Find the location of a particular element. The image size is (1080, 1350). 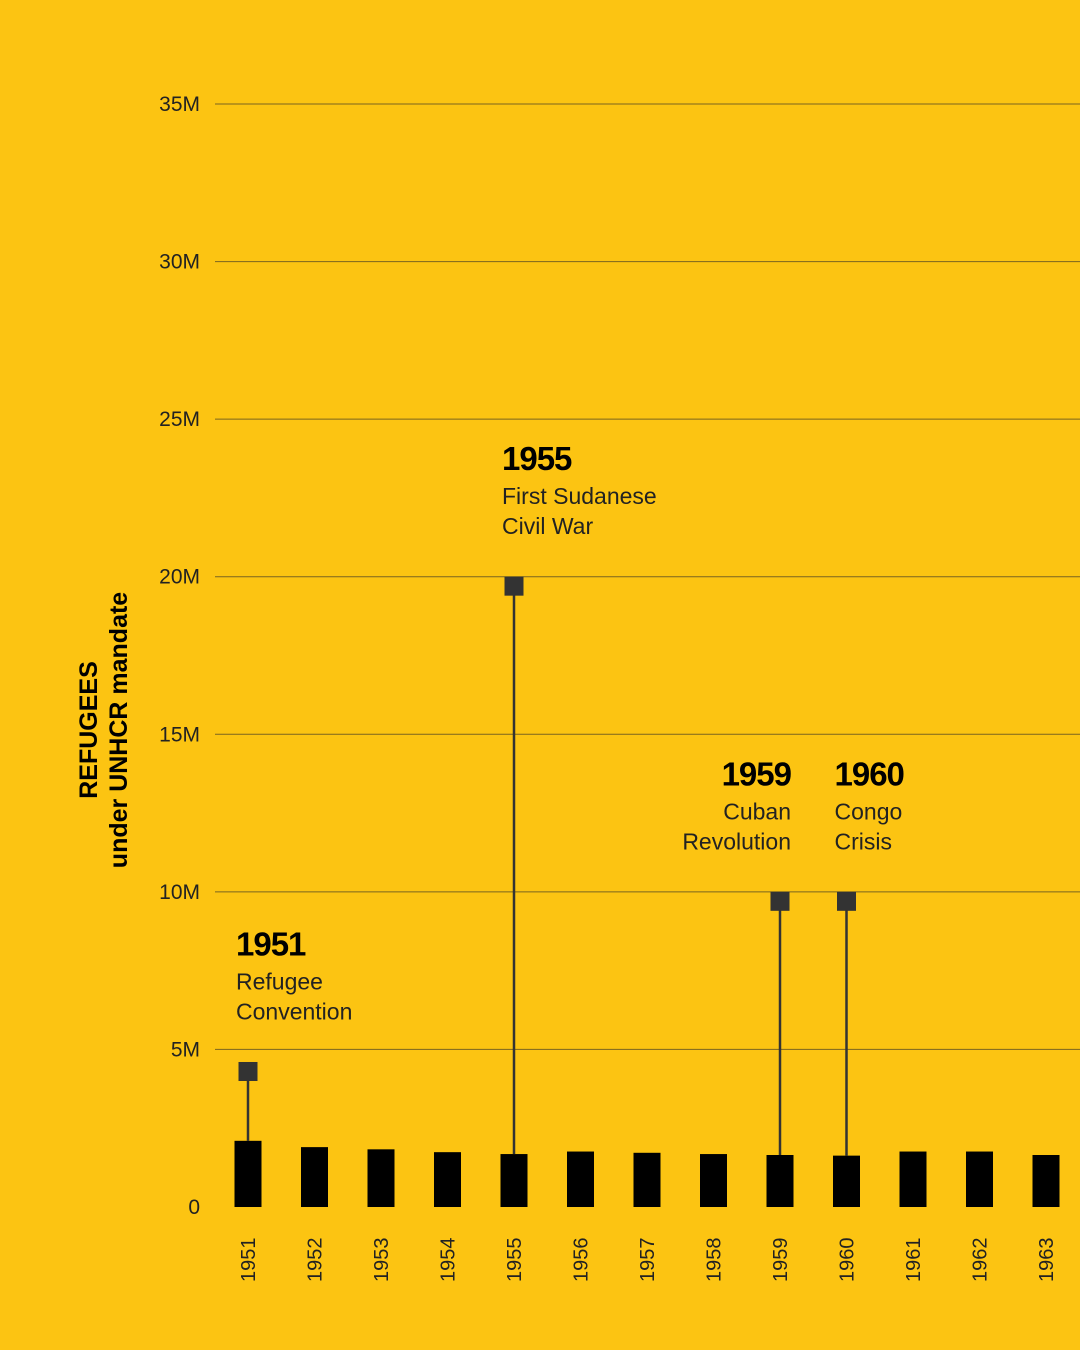

x-tick-label: 1955 is located at coordinates (515, 1260).